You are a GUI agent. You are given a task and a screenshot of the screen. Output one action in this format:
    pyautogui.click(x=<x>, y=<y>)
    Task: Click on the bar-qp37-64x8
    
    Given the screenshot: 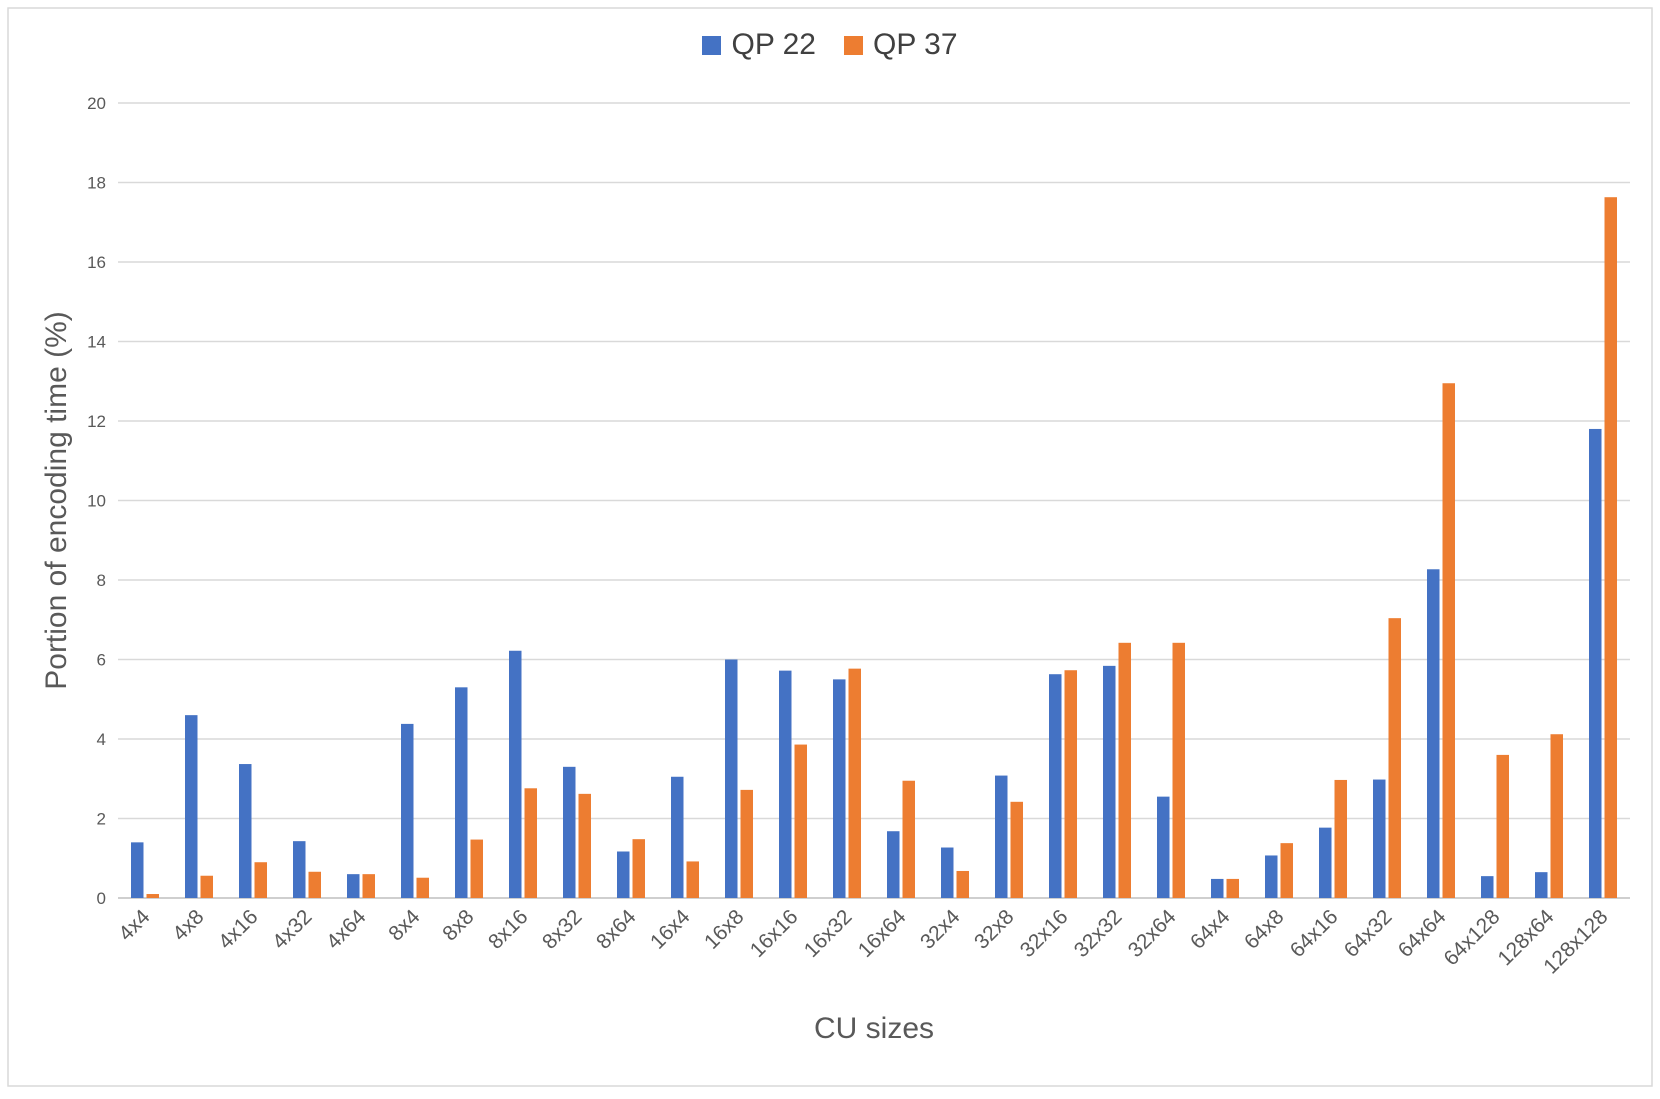 What is the action you would take?
    pyautogui.click(x=1286, y=870)
    